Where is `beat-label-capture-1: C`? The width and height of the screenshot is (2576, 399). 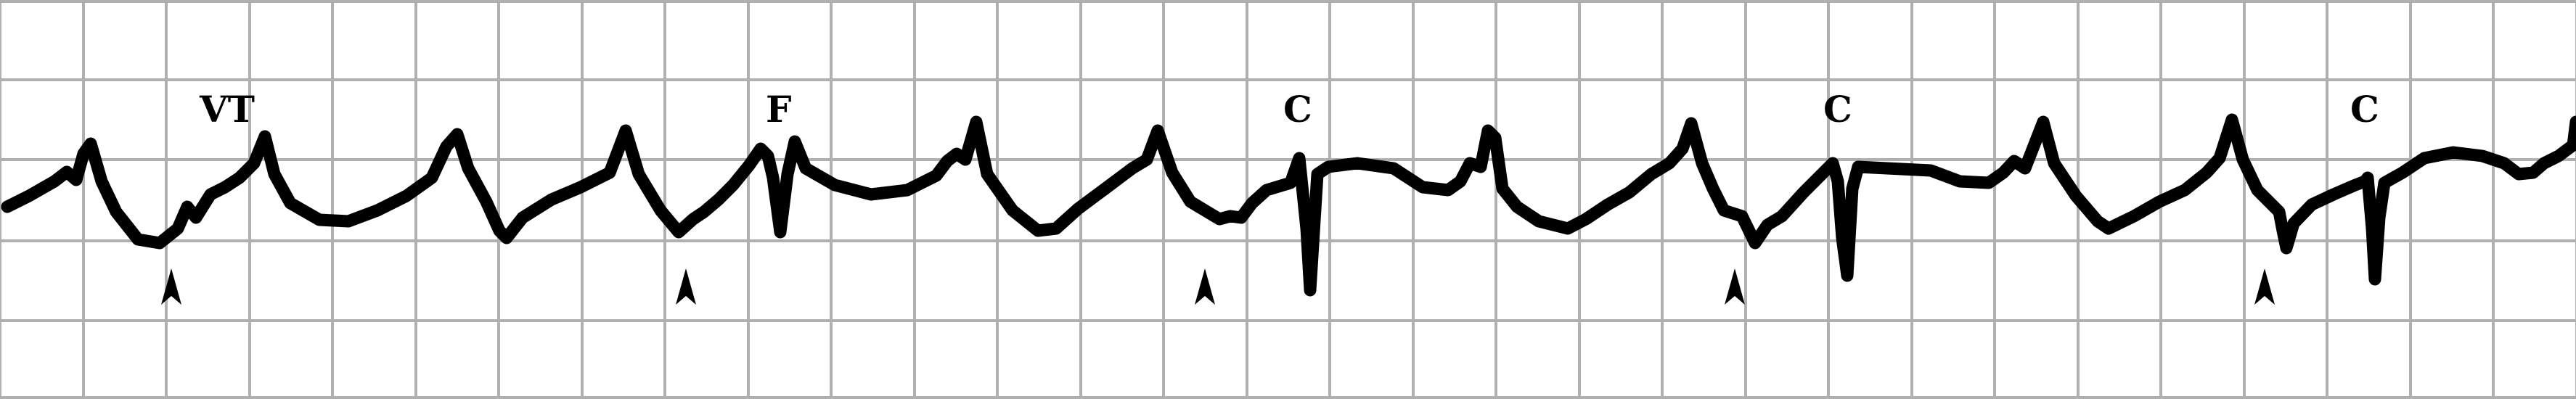 beat-label-capture-1: C is located at coordinates (1298, 109).